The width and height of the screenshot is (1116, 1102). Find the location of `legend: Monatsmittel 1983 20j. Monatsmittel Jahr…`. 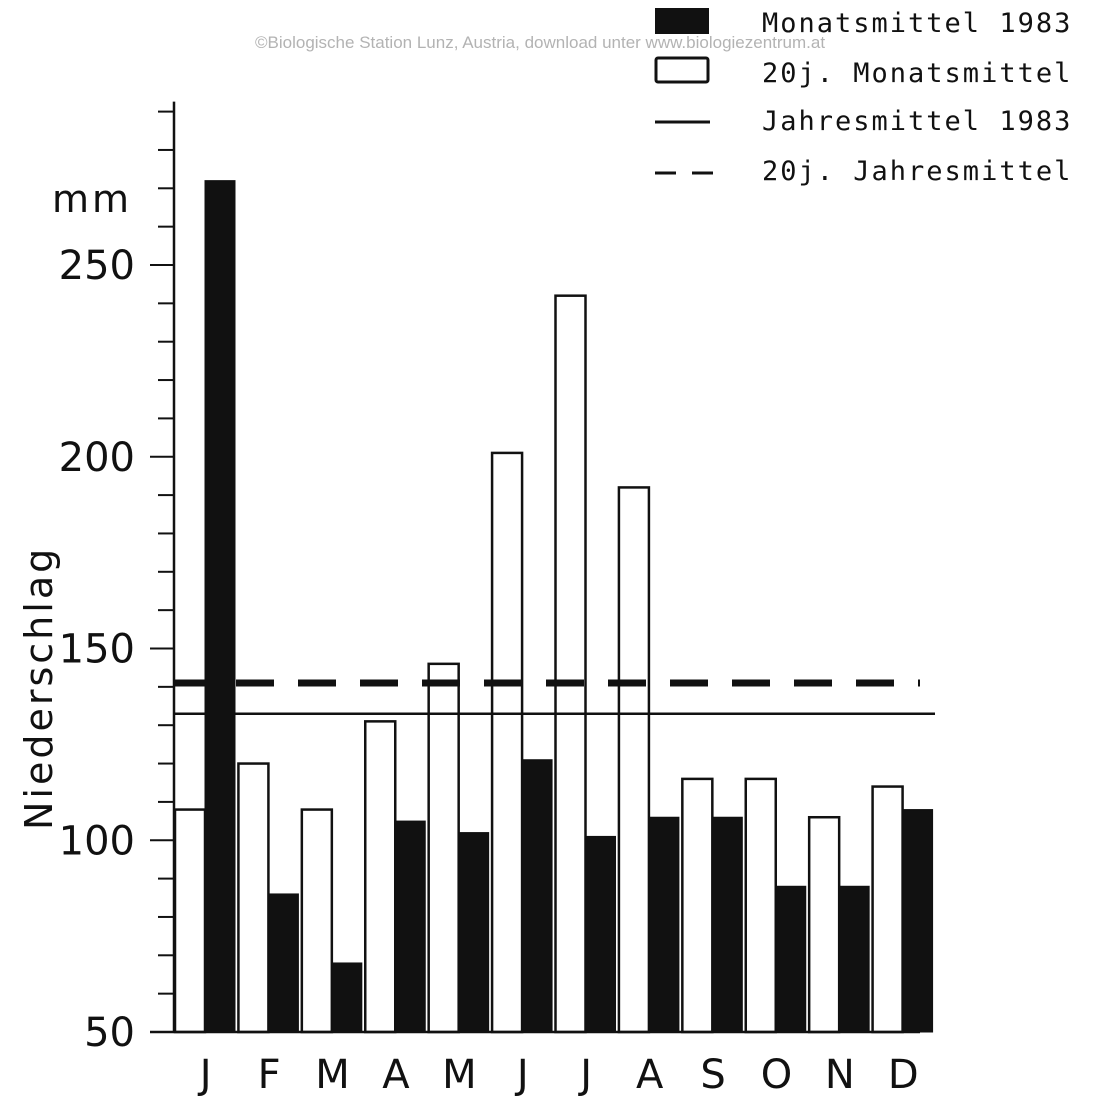

legend: Monatsmittel 1983 20j. Monatsmittel Jahr… is located at coordinates (863, 97).